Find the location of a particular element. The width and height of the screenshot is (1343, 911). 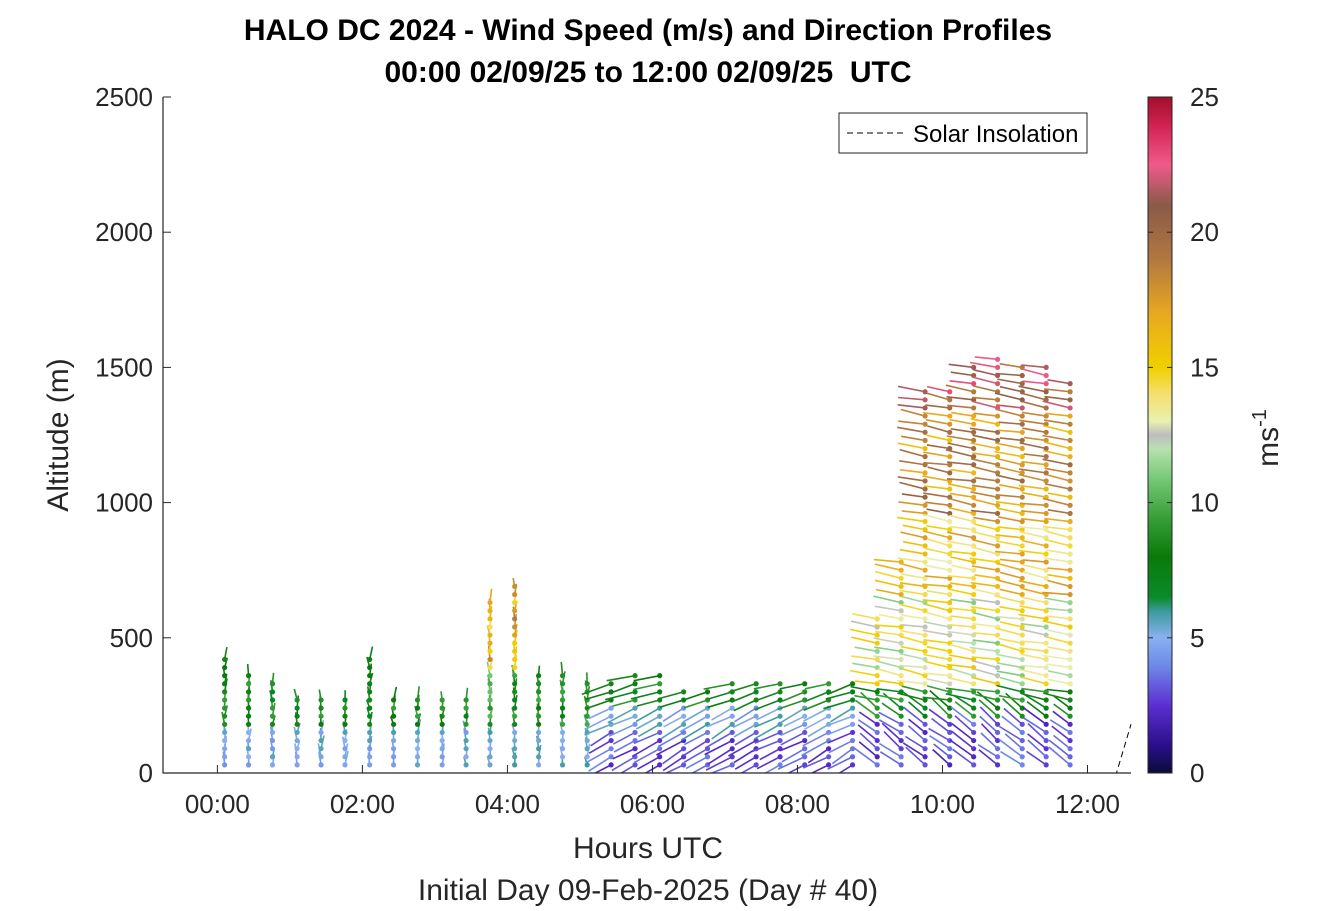

colorbar-tick-label: 20 is located at coordinates (1204, 232).